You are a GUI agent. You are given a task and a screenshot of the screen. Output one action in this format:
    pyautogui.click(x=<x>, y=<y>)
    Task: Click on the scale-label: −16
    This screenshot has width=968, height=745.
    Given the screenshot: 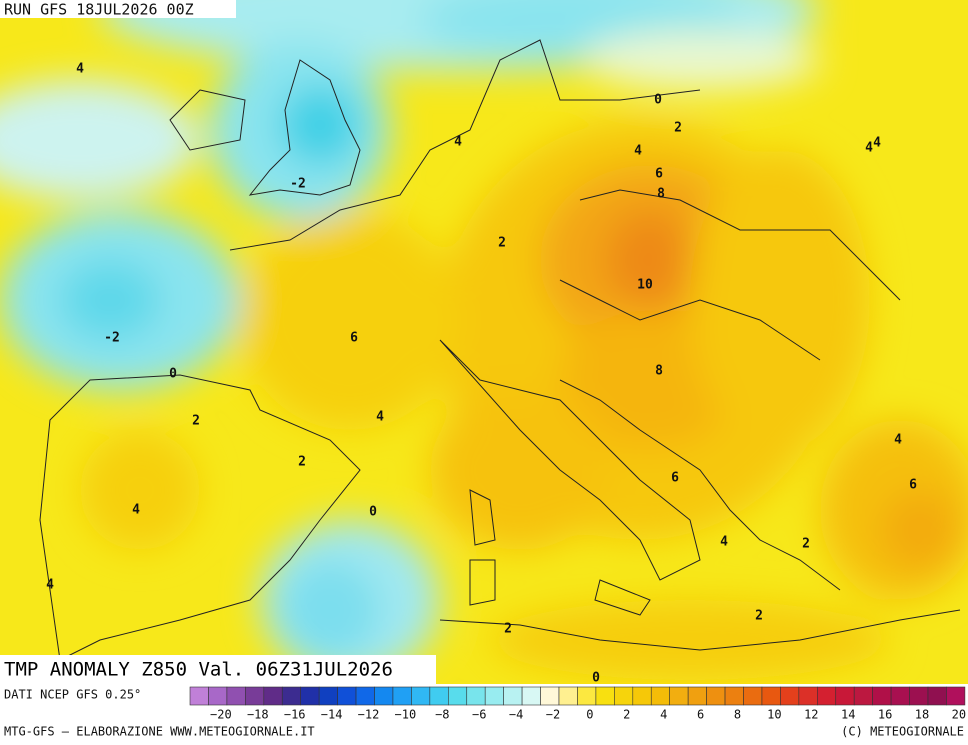 What is the action you would take?
    pyautogui.click(x=295, y=715)
    